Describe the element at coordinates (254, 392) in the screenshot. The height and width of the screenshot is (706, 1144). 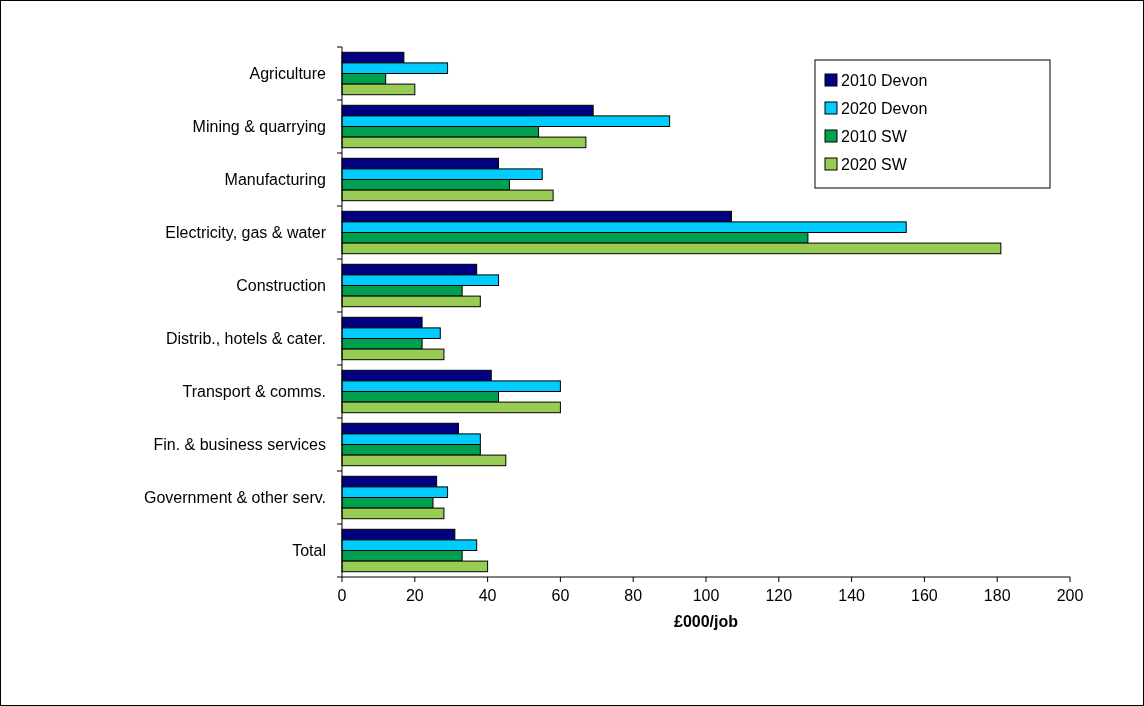
I see `y-tick-label: Transport & comms.` at that location.